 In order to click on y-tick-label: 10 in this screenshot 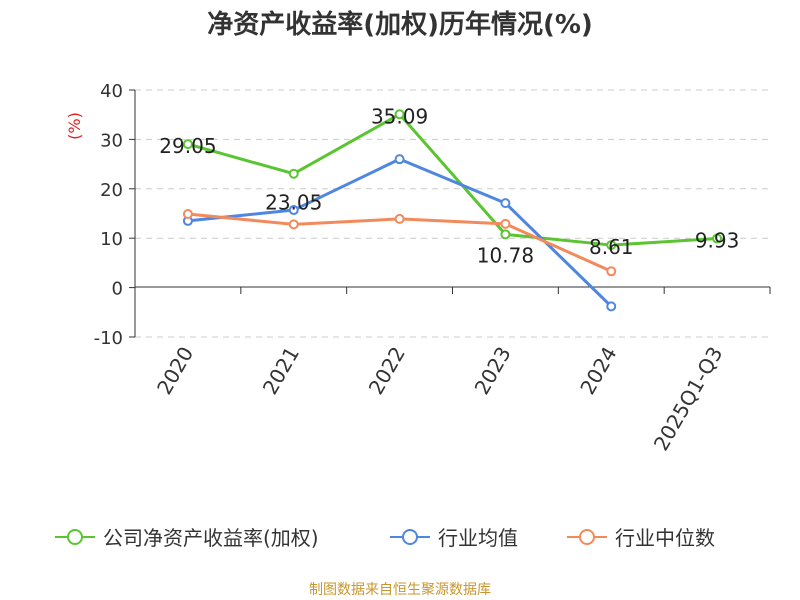, I will do `click(111, 239)`.